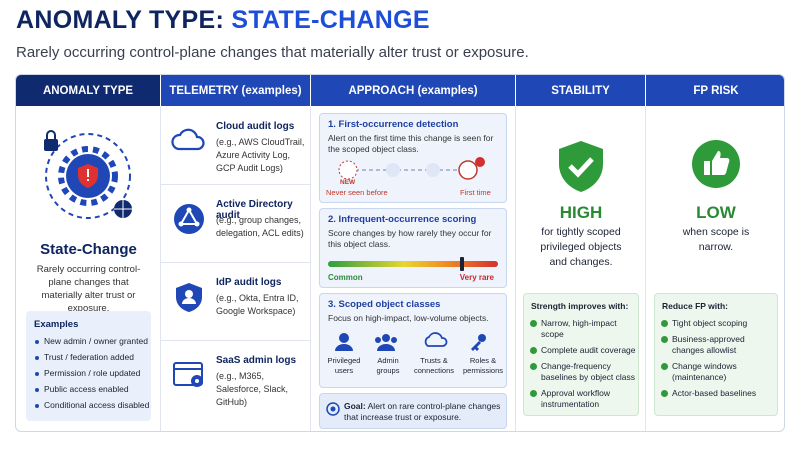 The image size is (800, 450). Describe the element at coordinates (718, 345) in the screenshot. I see `fp-item: Business-approved changes allowlist` at that location.